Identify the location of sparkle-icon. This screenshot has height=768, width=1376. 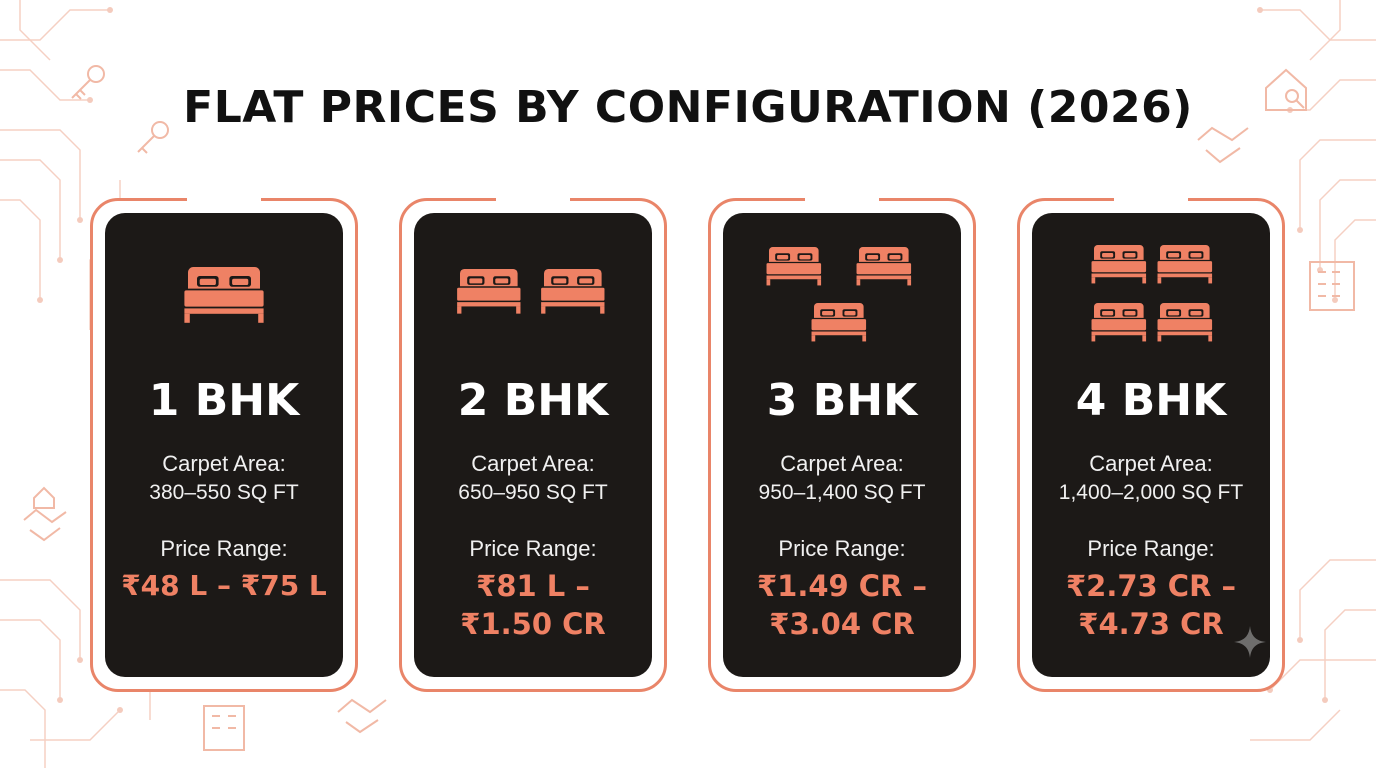
(1250, 642).